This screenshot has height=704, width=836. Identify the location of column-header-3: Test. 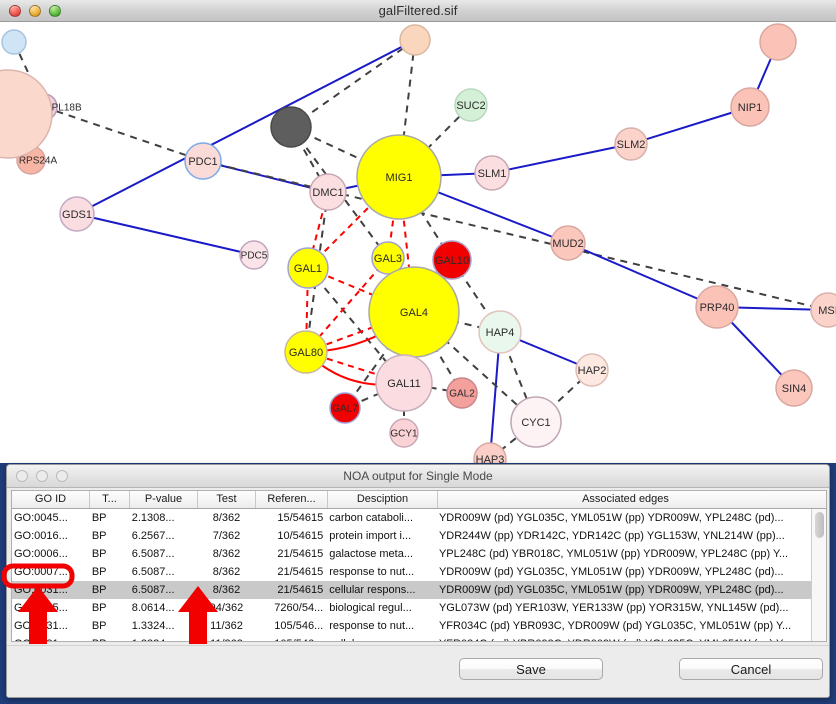
(227, 499).